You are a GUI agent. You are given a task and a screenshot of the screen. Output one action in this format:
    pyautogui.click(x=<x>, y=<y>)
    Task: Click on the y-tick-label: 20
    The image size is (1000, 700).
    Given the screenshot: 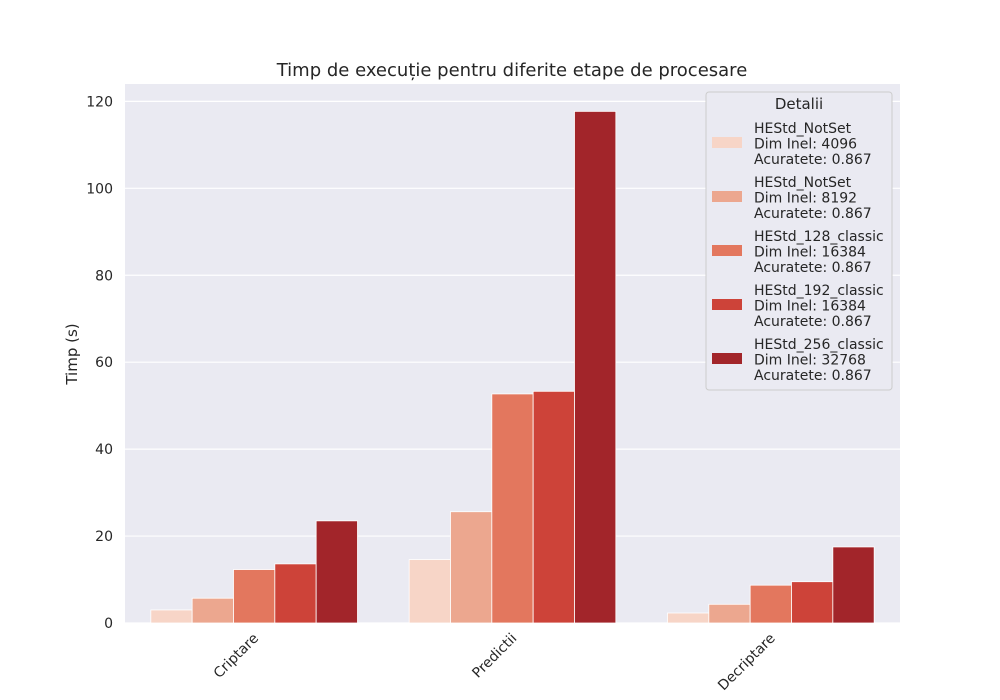 What is the action you would take?
    pyautogui.click(x=104, y=537)
    